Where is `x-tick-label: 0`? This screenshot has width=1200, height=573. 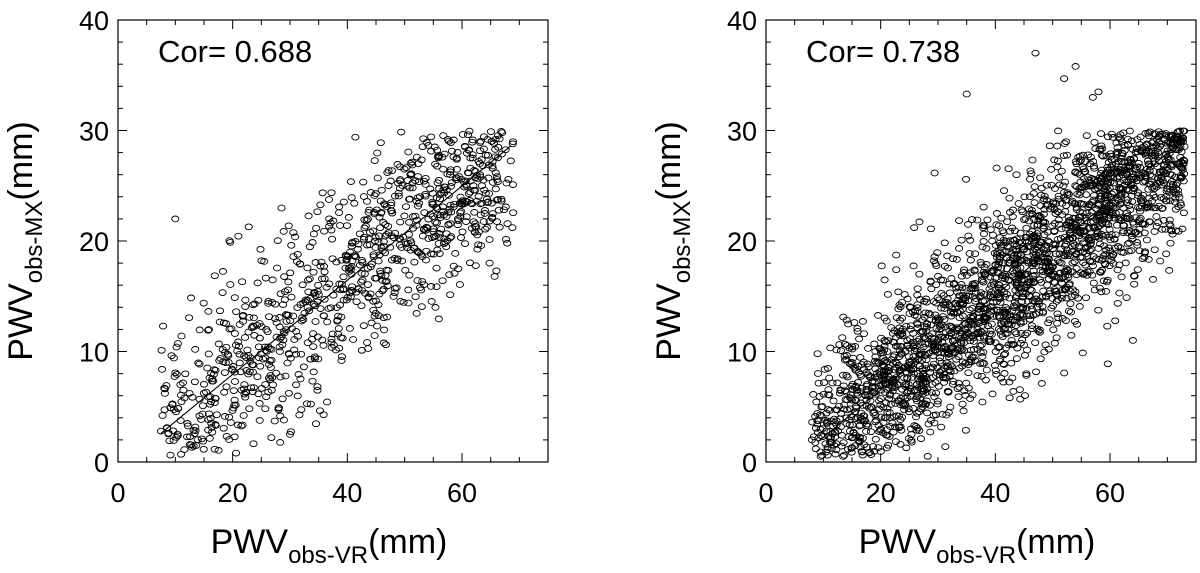
x-tick-label: 0 is located at coordinates (765, 493).